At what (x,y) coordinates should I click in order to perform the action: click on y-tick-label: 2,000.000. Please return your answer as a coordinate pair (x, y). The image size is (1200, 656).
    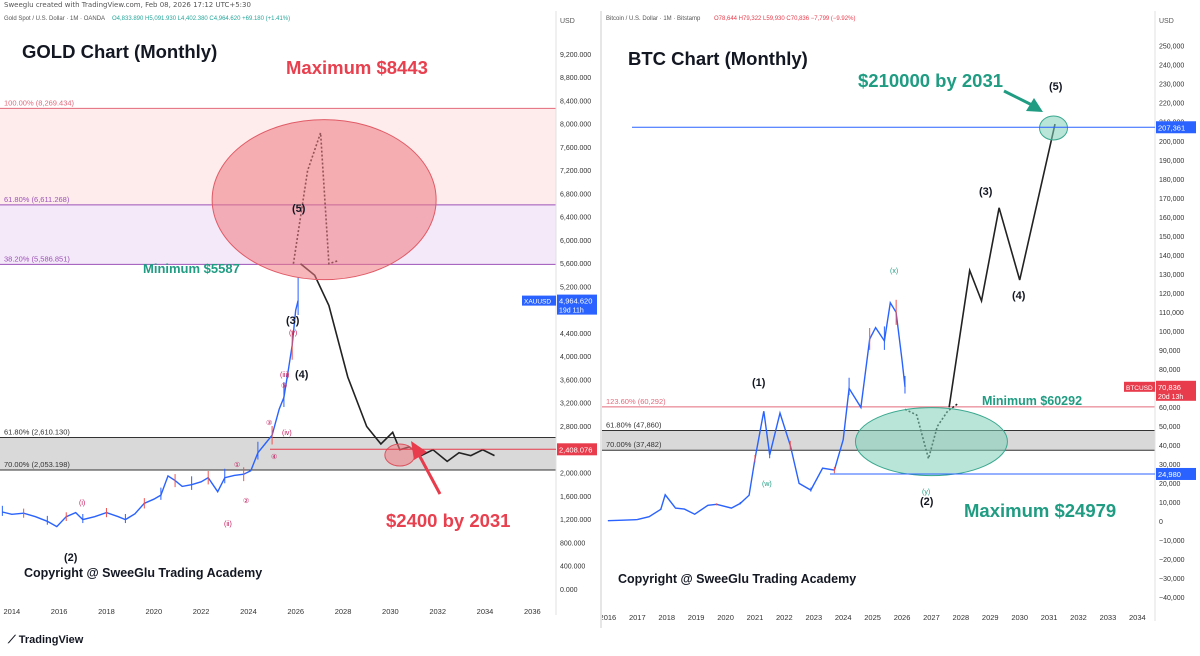
    Looking at the image, I should click on (575, 474).